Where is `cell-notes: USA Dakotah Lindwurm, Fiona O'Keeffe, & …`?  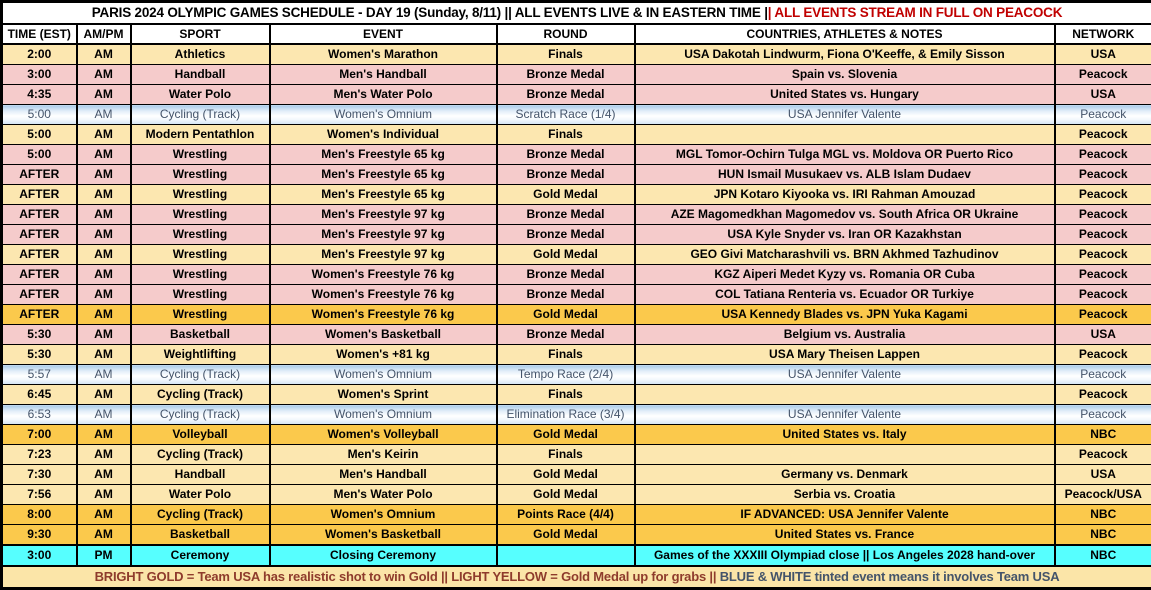
cell-notes: USA Dakotah Lindwurm, Fiona O'Keeffe, & … is located at coordinates (845, 54).